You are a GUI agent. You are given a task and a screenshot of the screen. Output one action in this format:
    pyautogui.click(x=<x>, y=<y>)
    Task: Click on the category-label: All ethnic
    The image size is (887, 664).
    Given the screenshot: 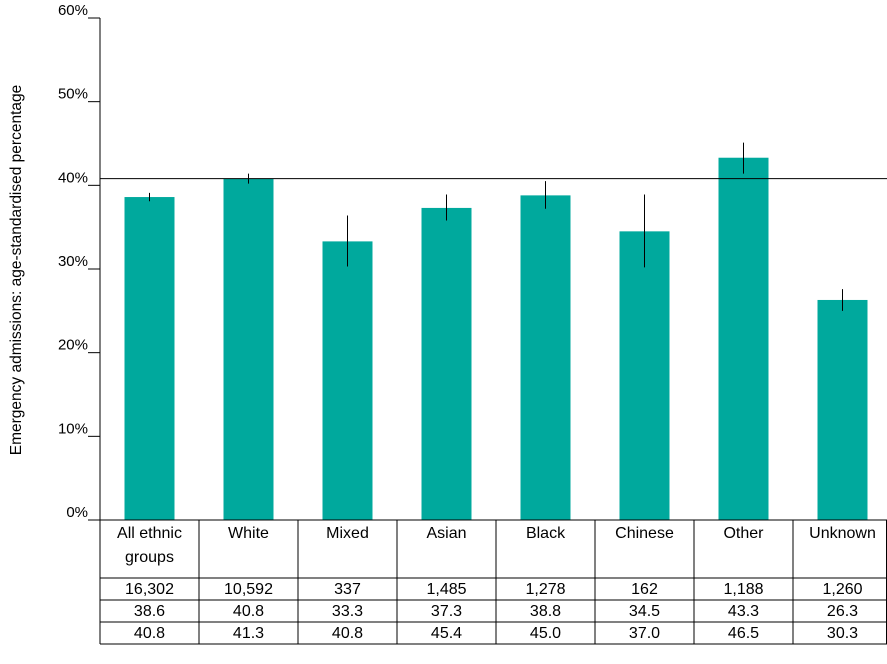 What is the action you would take?
    pyautogui.click(x=149, y=533)
    